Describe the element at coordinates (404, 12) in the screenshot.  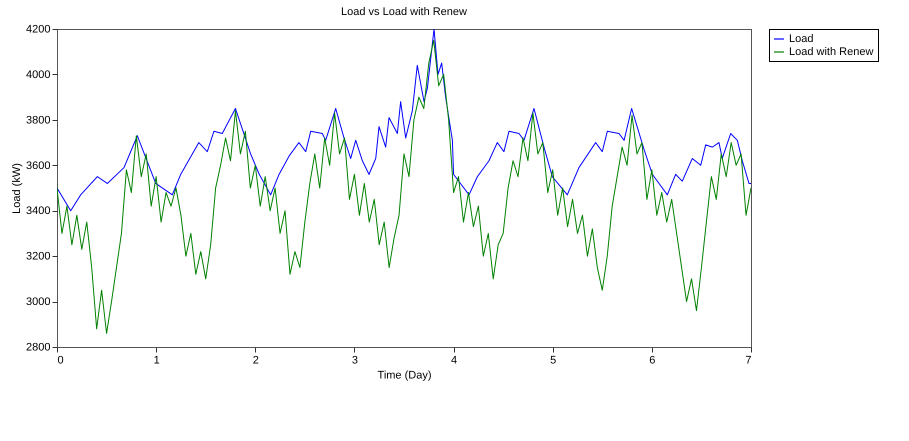
I see `chart-title: Load vs Load with Renew` at that location.